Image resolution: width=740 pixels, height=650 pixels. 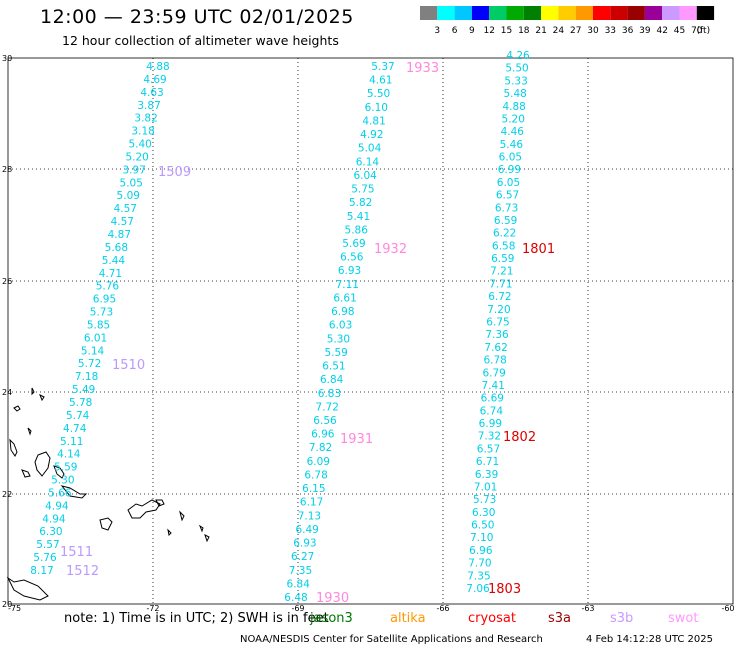 What do you see at coordinates (679, 31) in the screenshot?
I see `legend-label: 45` at bounding box center [679, 31].